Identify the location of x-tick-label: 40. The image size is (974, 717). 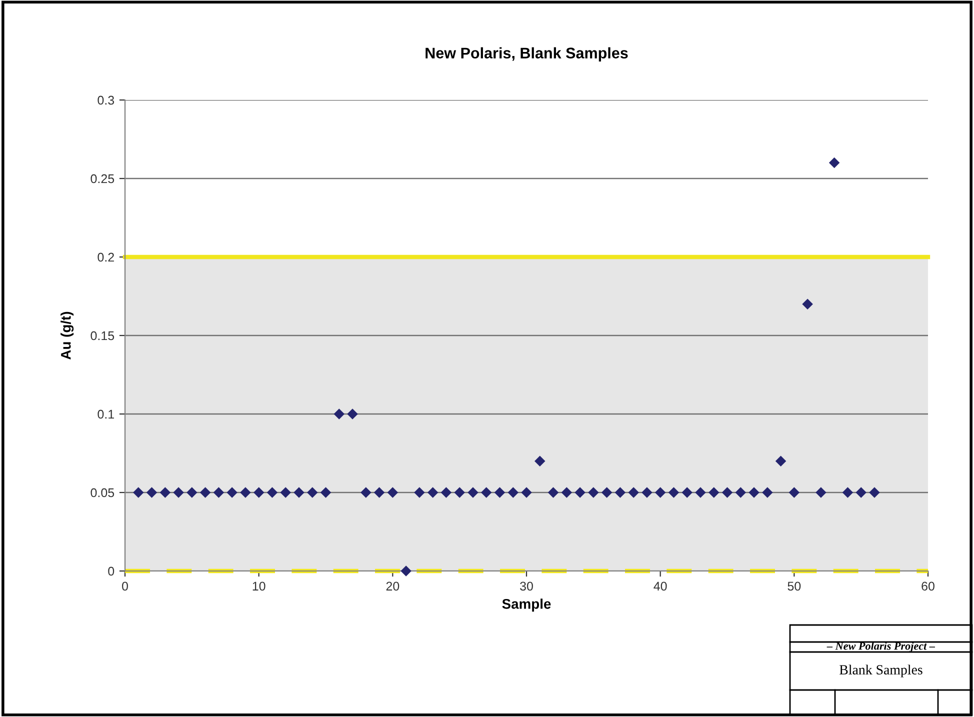
(660, 586).